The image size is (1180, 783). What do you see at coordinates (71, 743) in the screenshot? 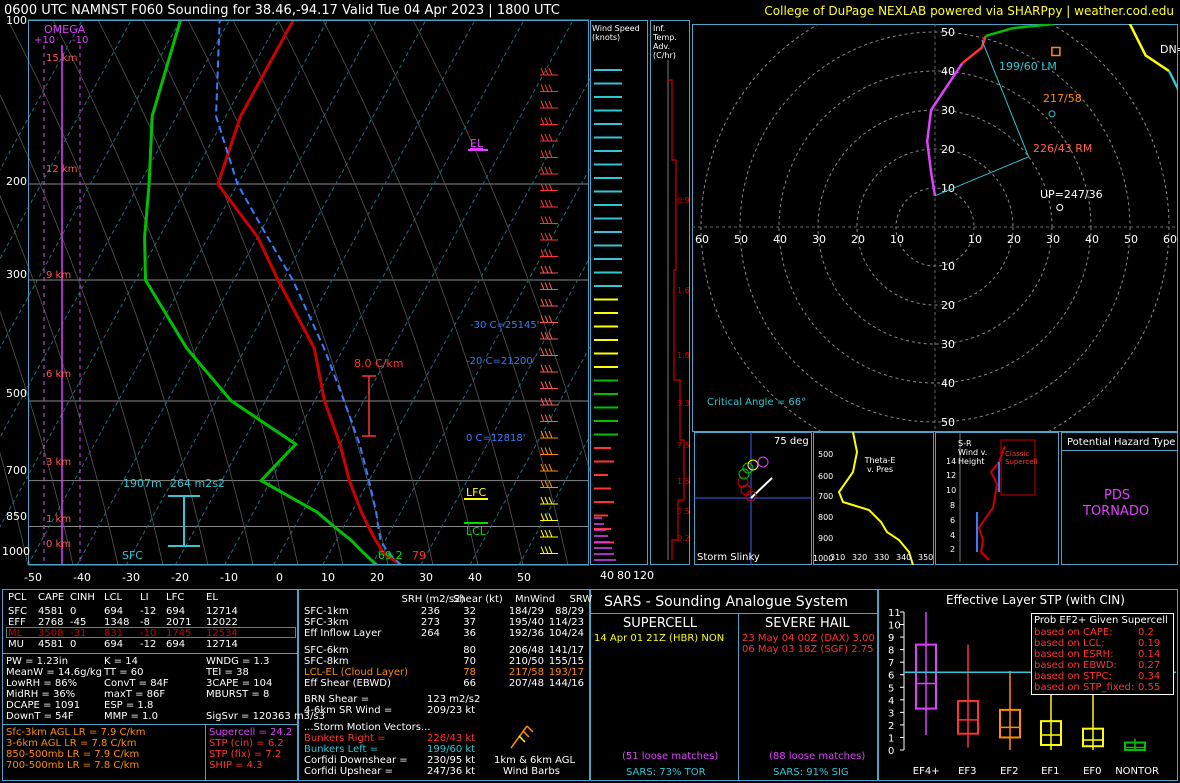
I see `lapse-row: 3-6km AGL LR = 7.8 C/km` at bounding box center [71, 743].